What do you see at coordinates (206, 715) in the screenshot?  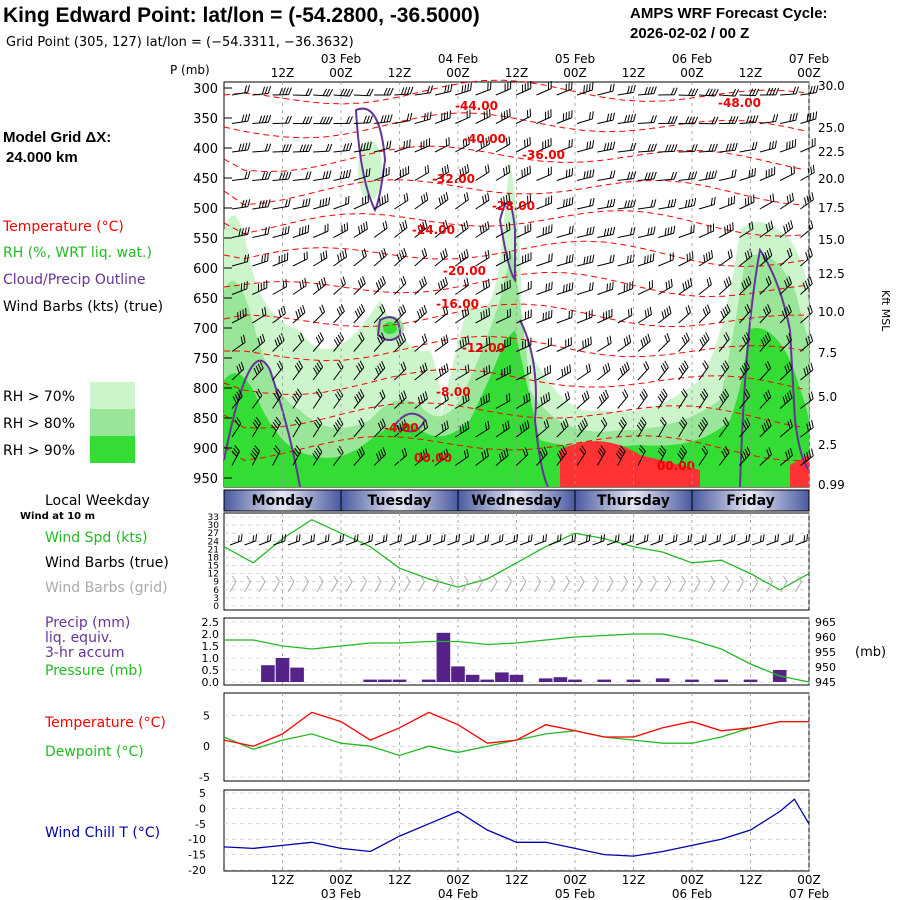 I see `temp-tick-label: 5` at bounding box center [206, 715].